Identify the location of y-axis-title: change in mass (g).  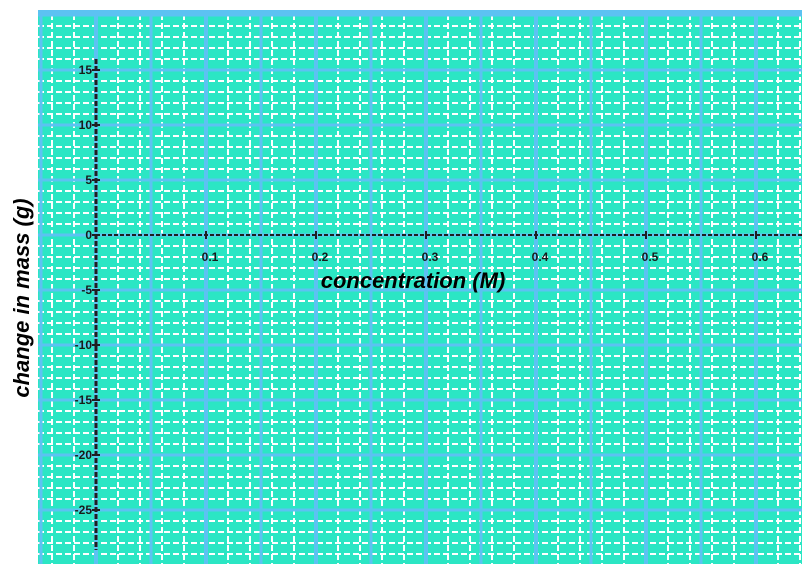
(21, 297).